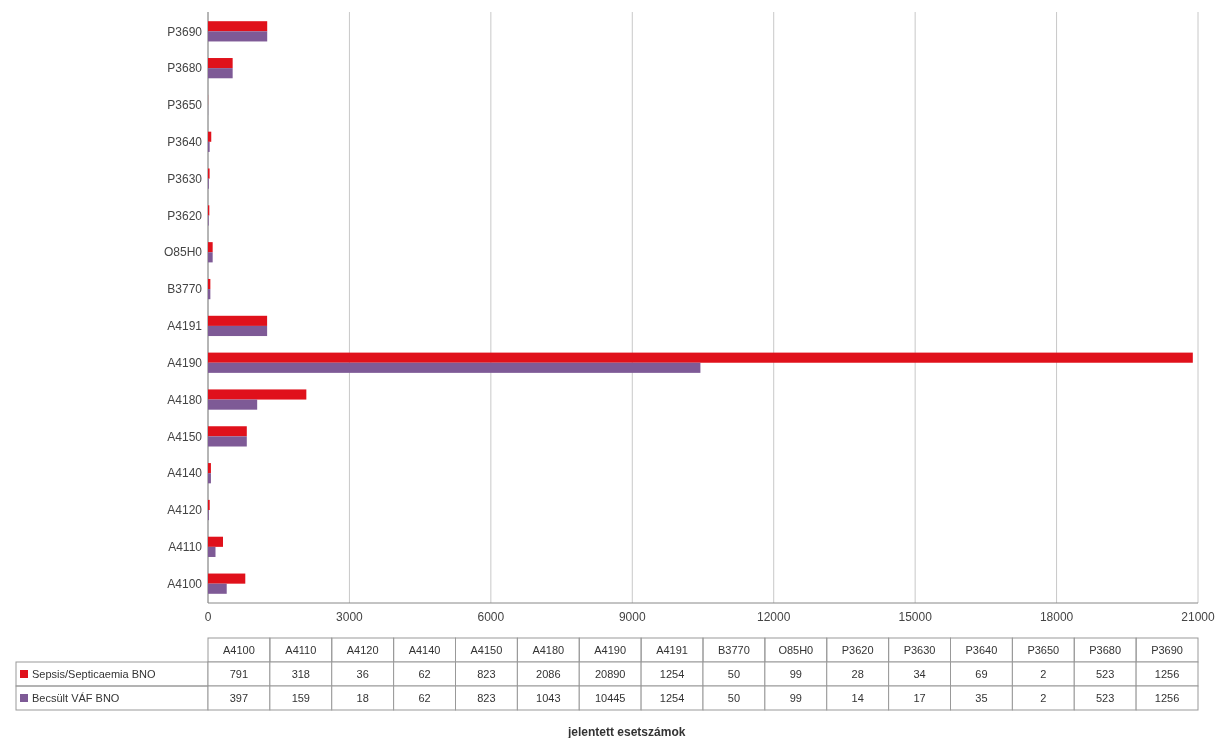 Image resolution: width=1226 pixels, height=738 pixels. What do you see at coordinates (1105, 649) in the screenshot?
I see `x-tick-label: P3680` at bounding box center [1105, 649].